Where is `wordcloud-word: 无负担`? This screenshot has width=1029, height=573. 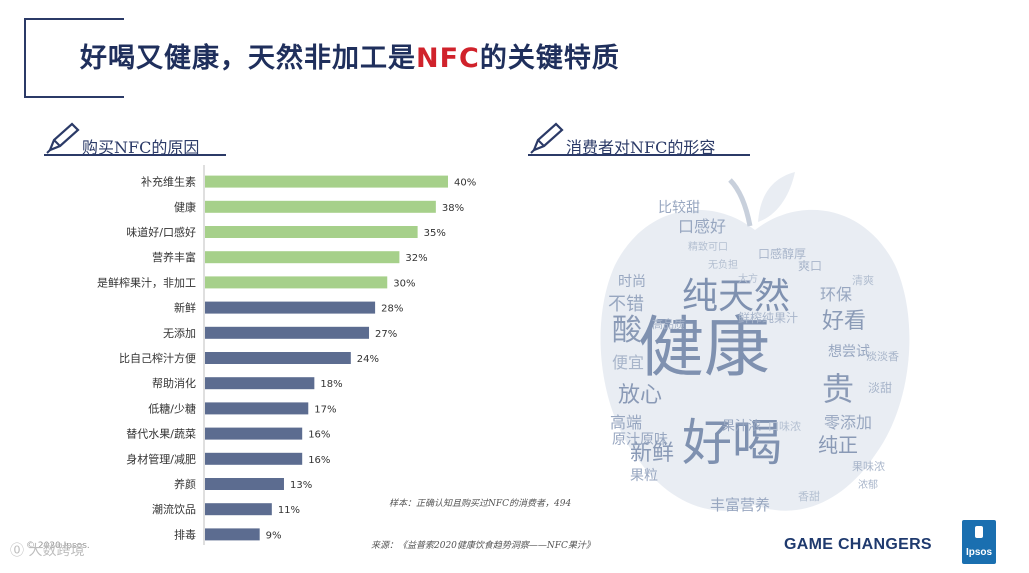 wordcloud-word: 无负担 is located at coordinates (723, 264).